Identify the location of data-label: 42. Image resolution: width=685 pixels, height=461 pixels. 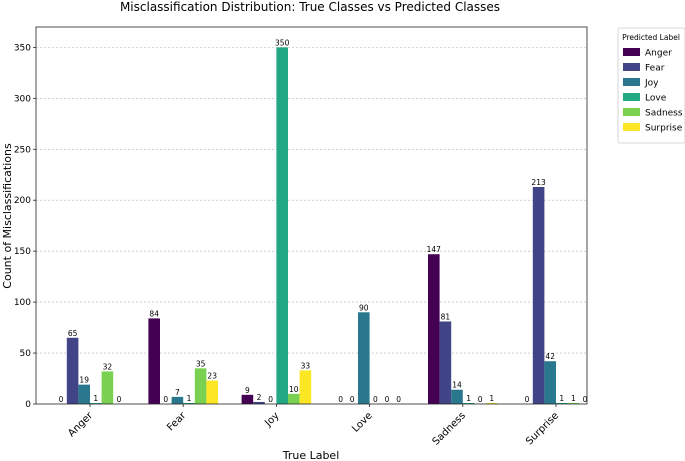
(550, 356).